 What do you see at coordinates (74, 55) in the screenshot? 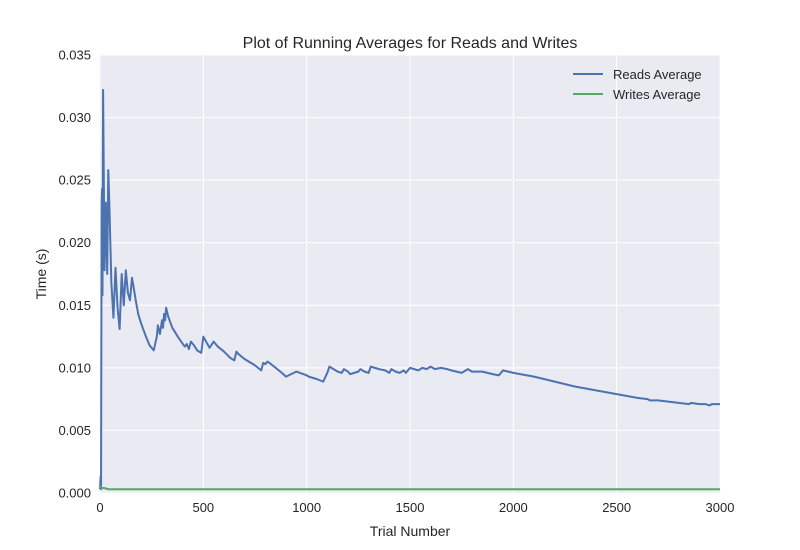
I see `y-tick-label: 0.035` at bounding box center [74, 55].